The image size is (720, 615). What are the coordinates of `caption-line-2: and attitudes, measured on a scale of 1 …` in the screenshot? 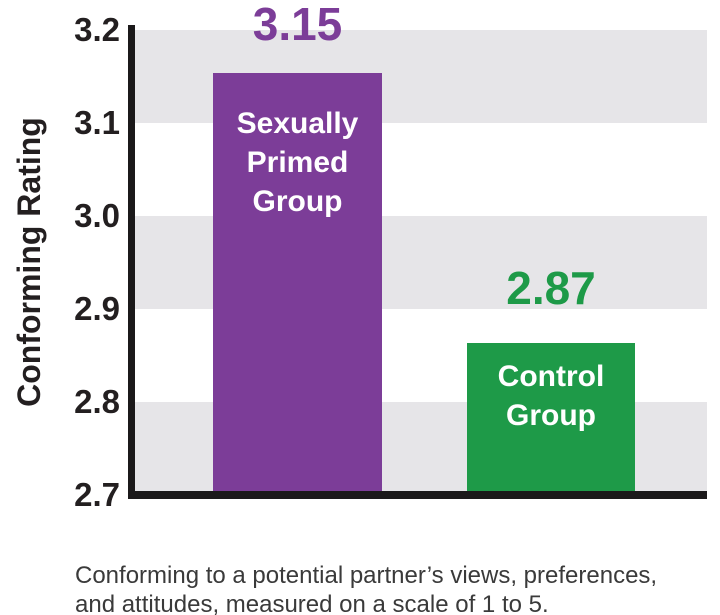 It's located at (312, 603).